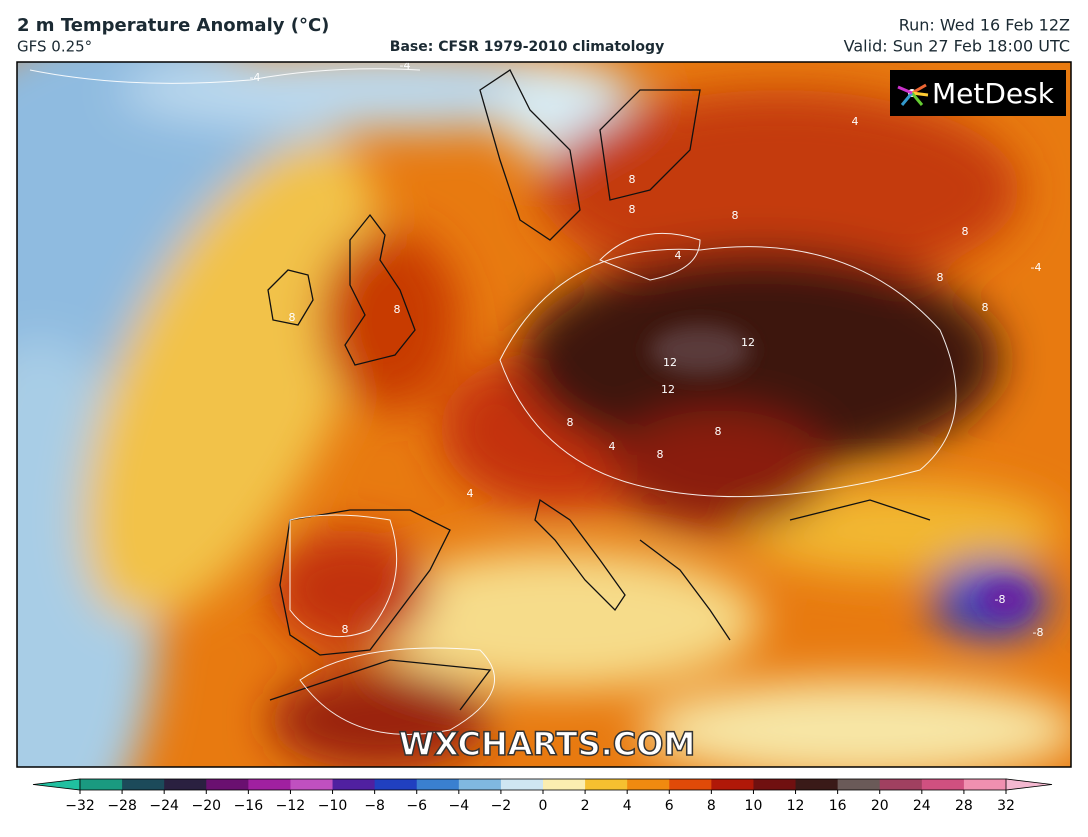  What do you see at coordinates (993, 93) in the screenshot?
I see `logo: MetDesk` at bounding box center [993, 93].